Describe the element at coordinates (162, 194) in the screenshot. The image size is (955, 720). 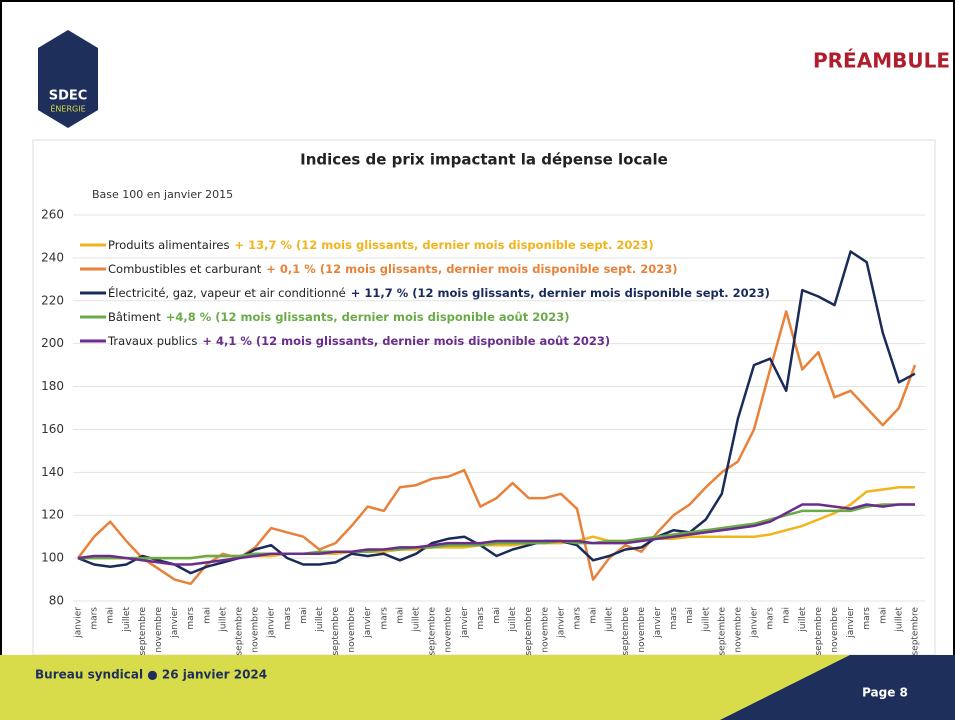
I see `chart-subtitle: Base 100 en janvier 2015` at that location.